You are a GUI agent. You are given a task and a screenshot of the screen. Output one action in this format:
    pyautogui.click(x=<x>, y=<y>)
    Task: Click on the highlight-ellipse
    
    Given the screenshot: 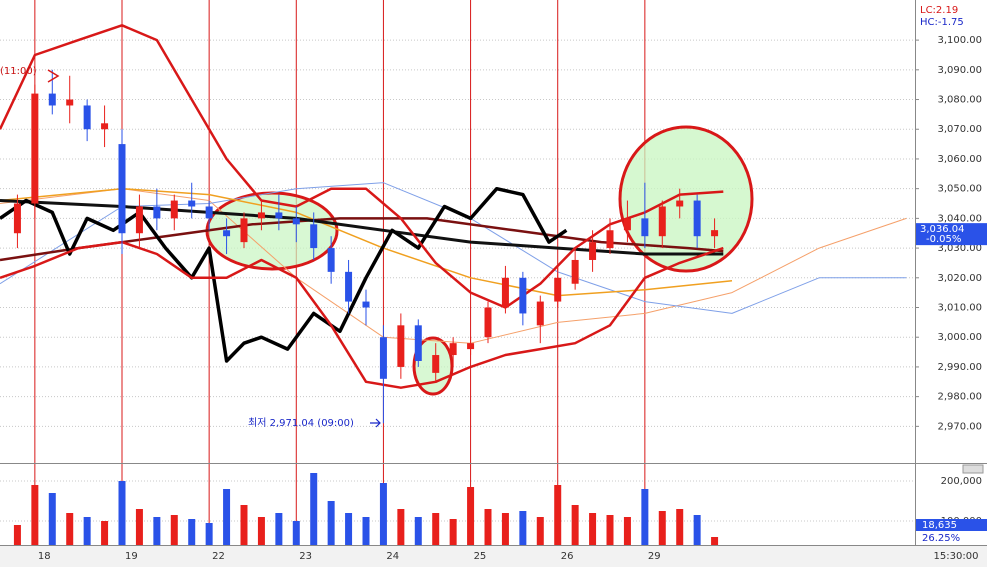 What is the action you would take?
    pyautogui.click(x=686, y=199)
    